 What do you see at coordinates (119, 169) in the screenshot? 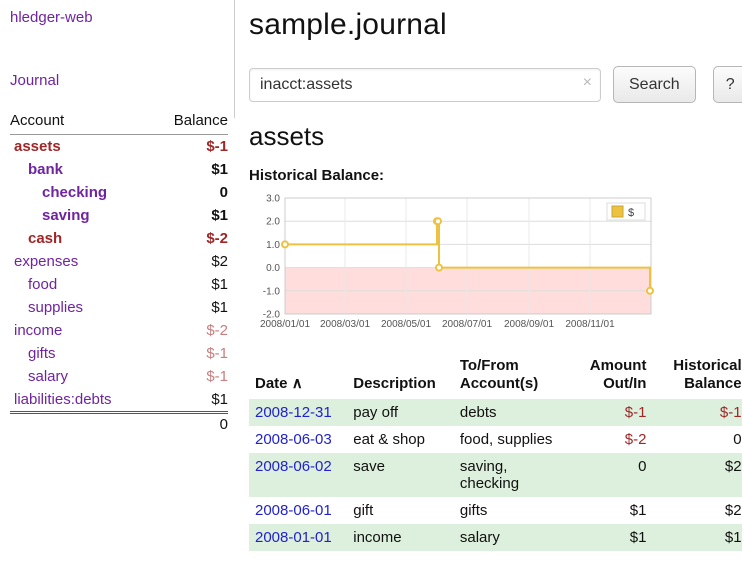
I see `account-row: bank $1` at bounding box center [119, 169].